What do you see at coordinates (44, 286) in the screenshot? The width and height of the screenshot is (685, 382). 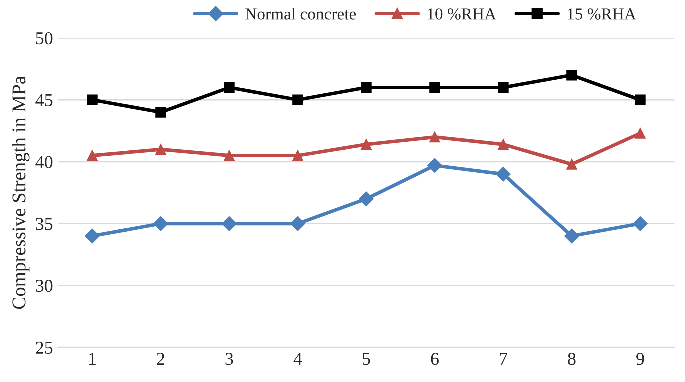 I see `y-tick-label: 30` at bounding box center [44, 286].